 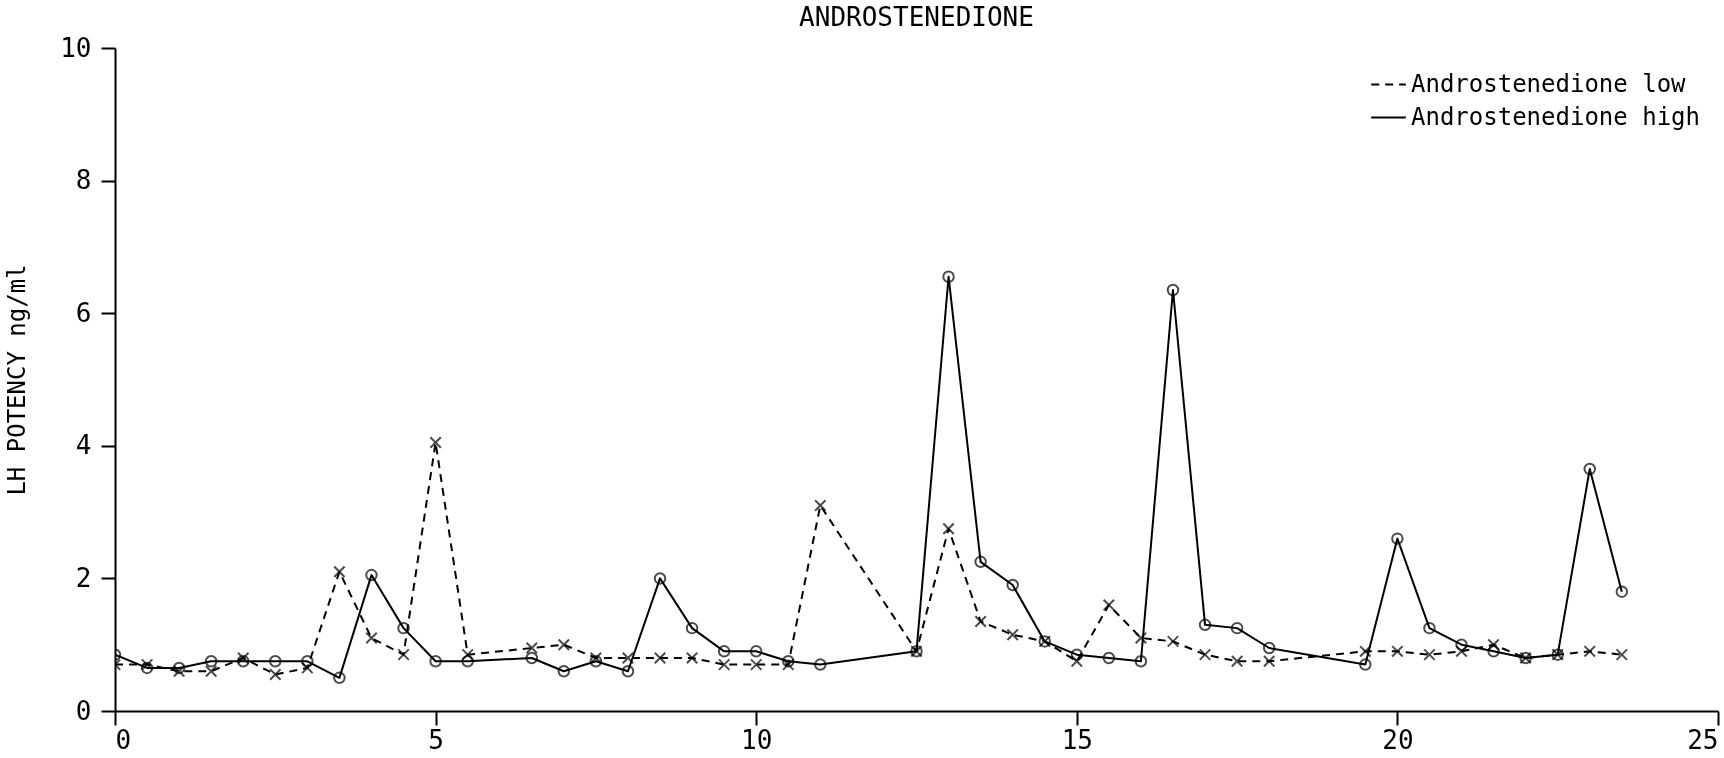 I want to click on x-tick-label: 25, so click(x=1703, y=739).